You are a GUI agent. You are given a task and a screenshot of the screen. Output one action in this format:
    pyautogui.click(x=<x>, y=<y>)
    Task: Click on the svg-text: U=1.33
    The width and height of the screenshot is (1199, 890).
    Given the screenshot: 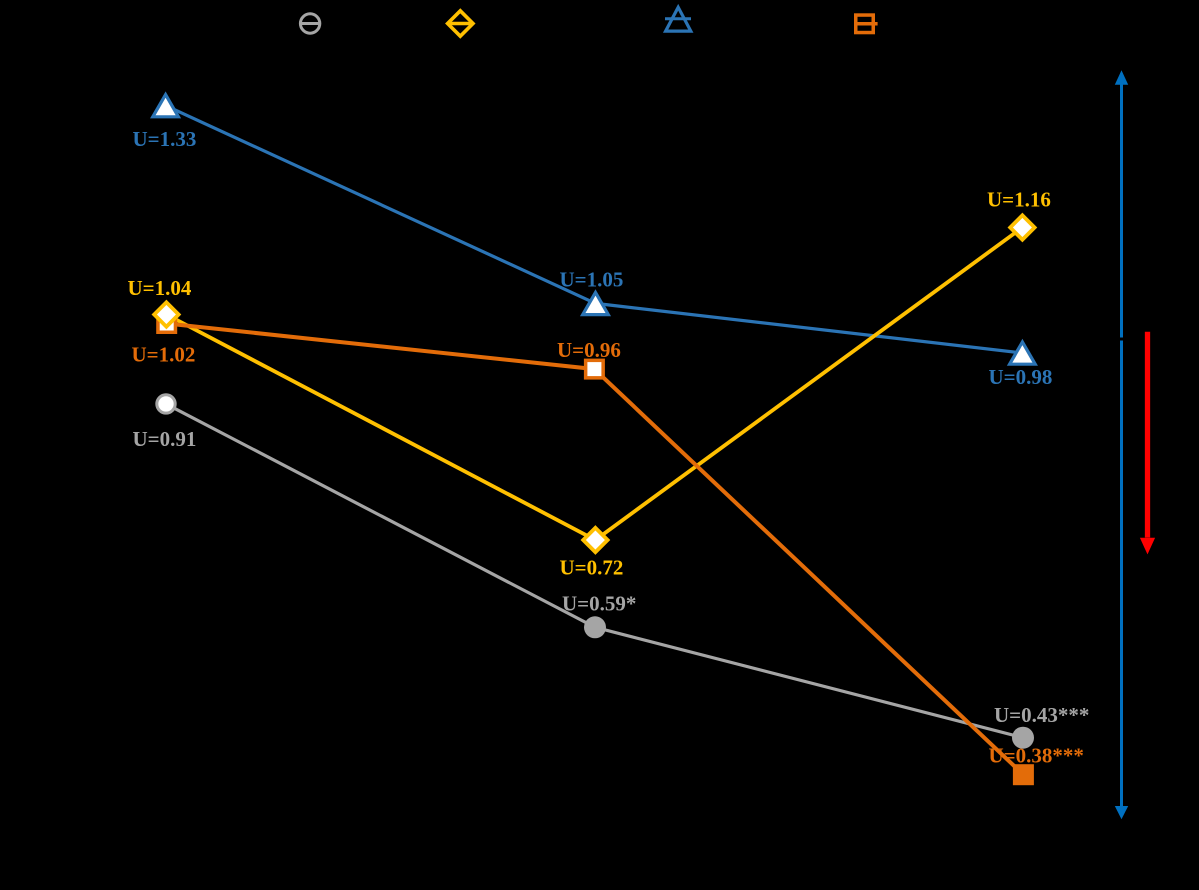 What is the action you would take?
    pyautogui.click(x=165, y=139)
    